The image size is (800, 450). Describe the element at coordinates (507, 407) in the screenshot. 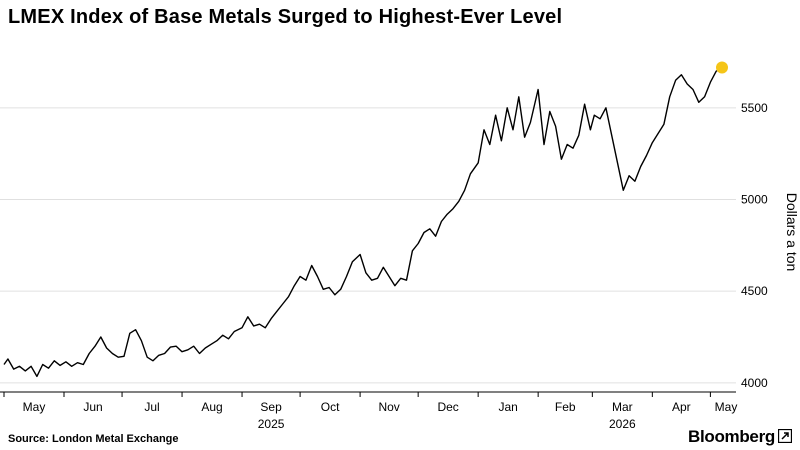

I see `x-tick-label: Jan` at that location.